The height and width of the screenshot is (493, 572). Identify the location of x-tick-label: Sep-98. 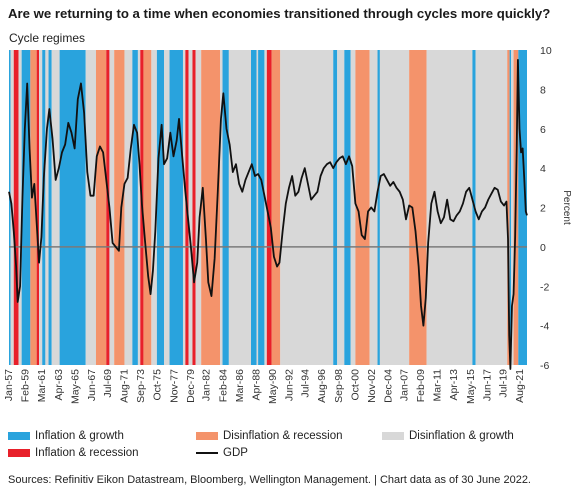
(339, 386).